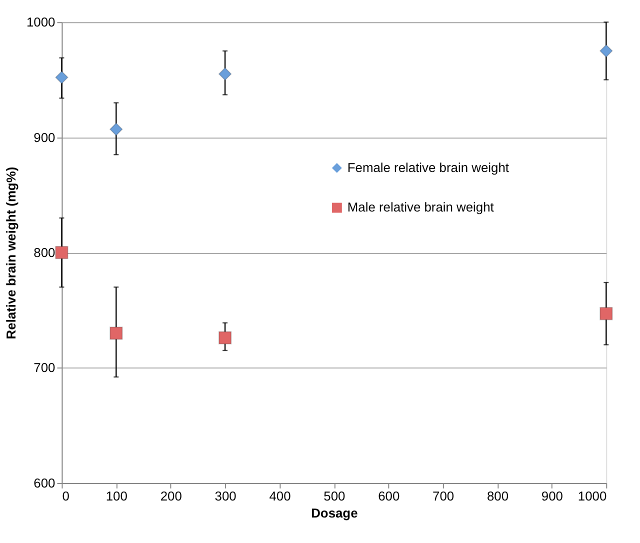  I want to click on y-tick-label: 600, so click(45, 482).